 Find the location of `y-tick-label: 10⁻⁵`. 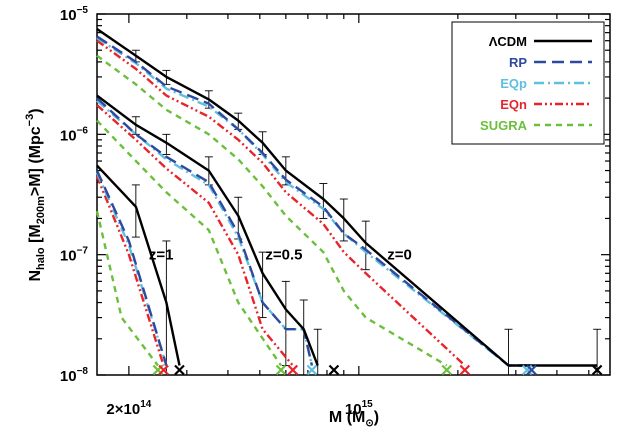

y-tick-label: 10⁻⁵ is located at coordinates (74, 14).